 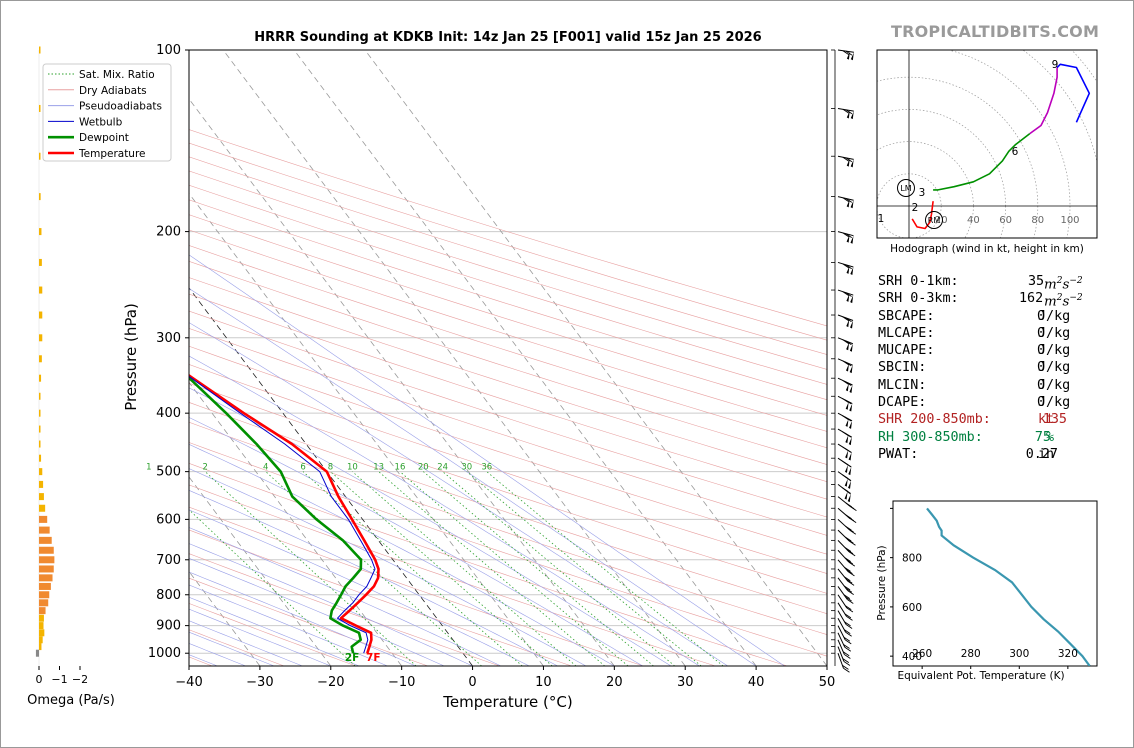 I want to click on param-value: 0.27, so click(x=1041, y=454).